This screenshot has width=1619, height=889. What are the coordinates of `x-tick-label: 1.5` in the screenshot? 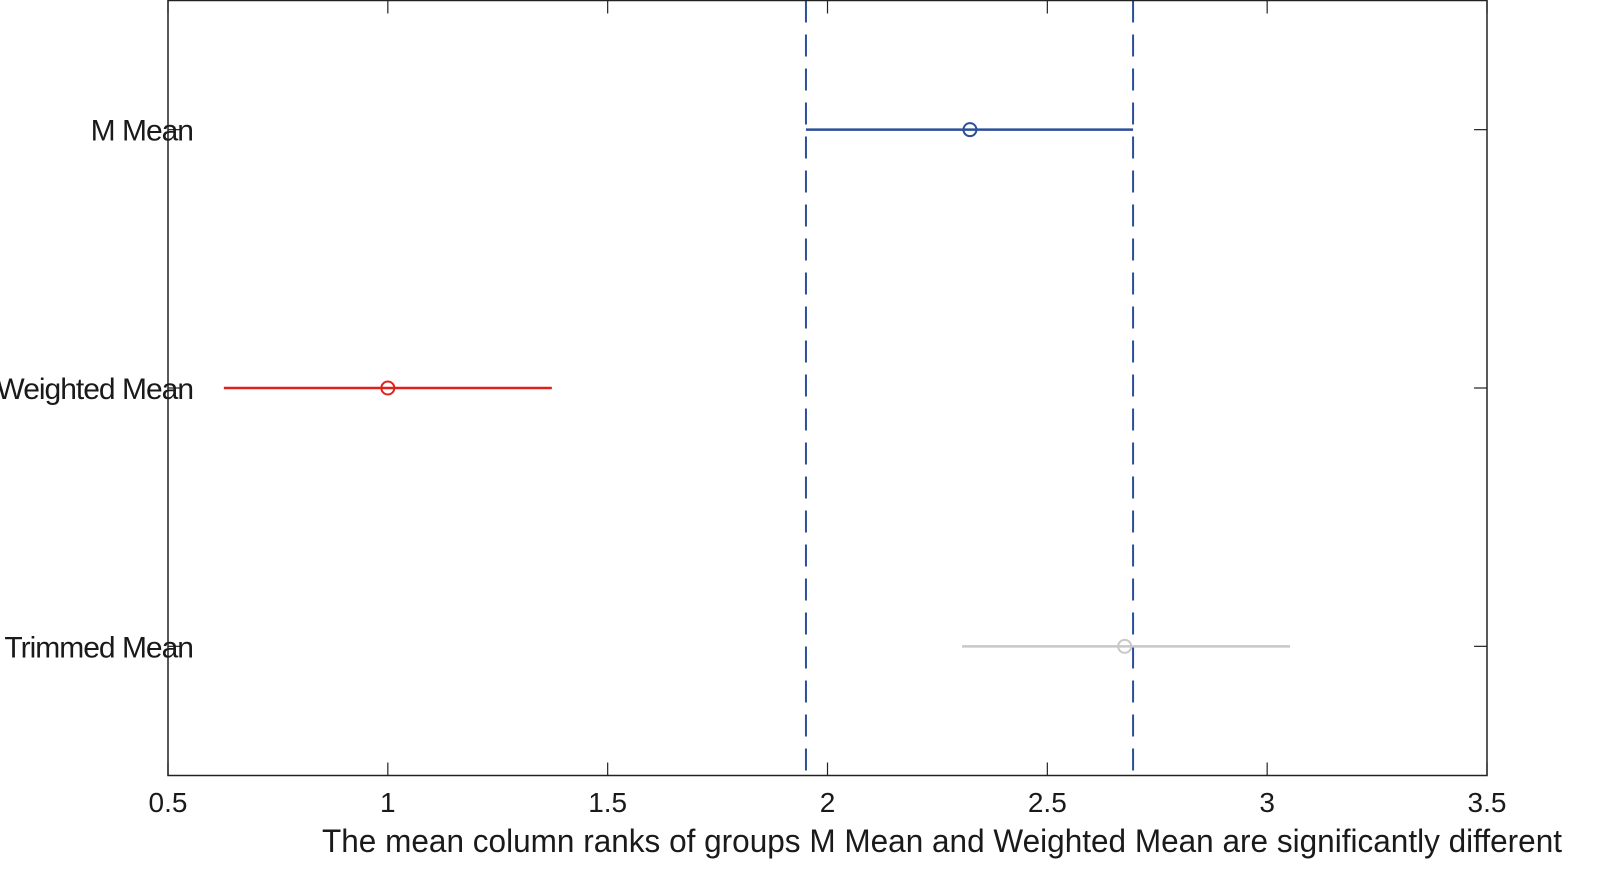 It's located at (607, 802).